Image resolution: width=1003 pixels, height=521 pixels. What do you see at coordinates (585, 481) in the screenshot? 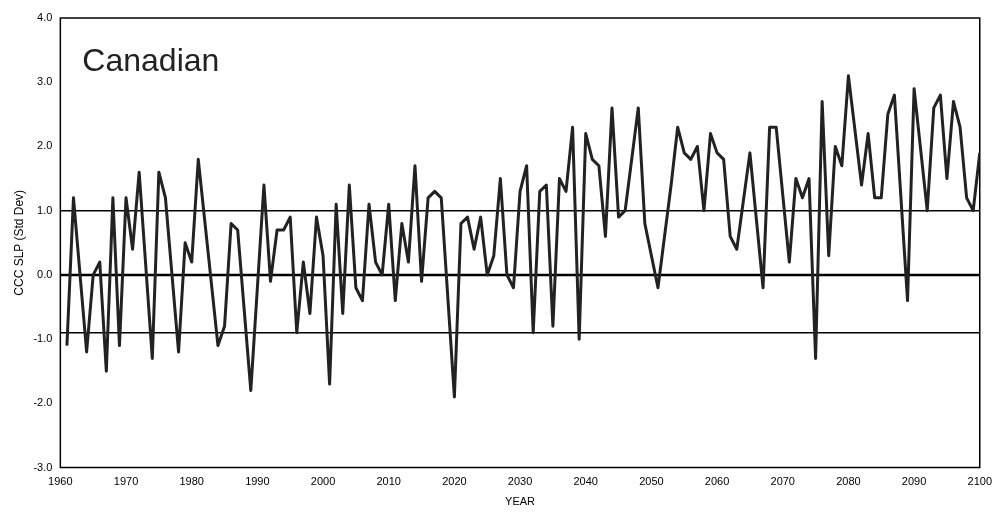
I see `x-tick-label: 2040` at bounding box center [585, 481].